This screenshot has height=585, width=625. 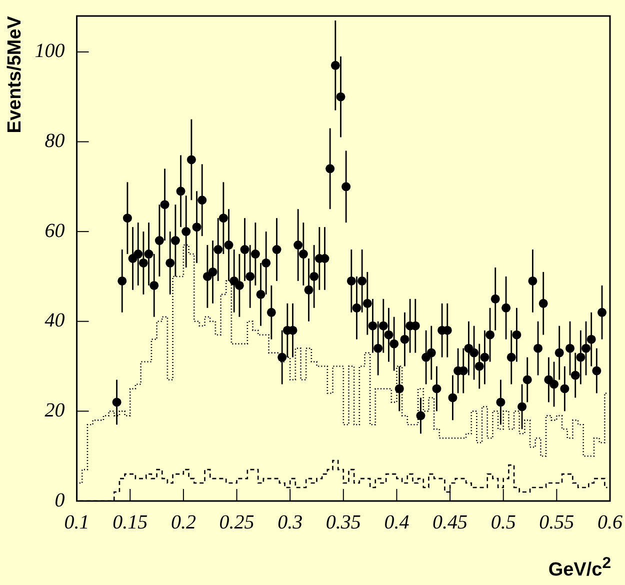 What do you see at coordinates (54, 410) in the screenshot?
I see `y-tick-label: 20` at bounding box center [54, 410].